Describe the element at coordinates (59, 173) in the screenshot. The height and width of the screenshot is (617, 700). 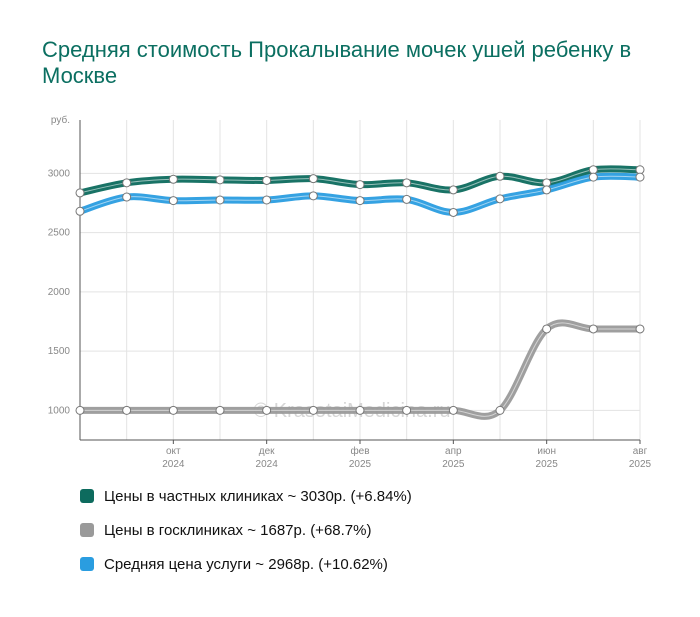
I see `y-tick-label: 3000` at that location.